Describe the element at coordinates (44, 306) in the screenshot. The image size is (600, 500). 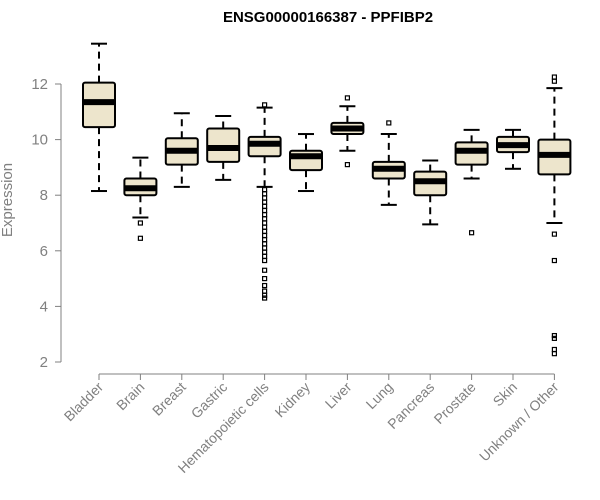
I see `y-tick-label: 4` at that location.